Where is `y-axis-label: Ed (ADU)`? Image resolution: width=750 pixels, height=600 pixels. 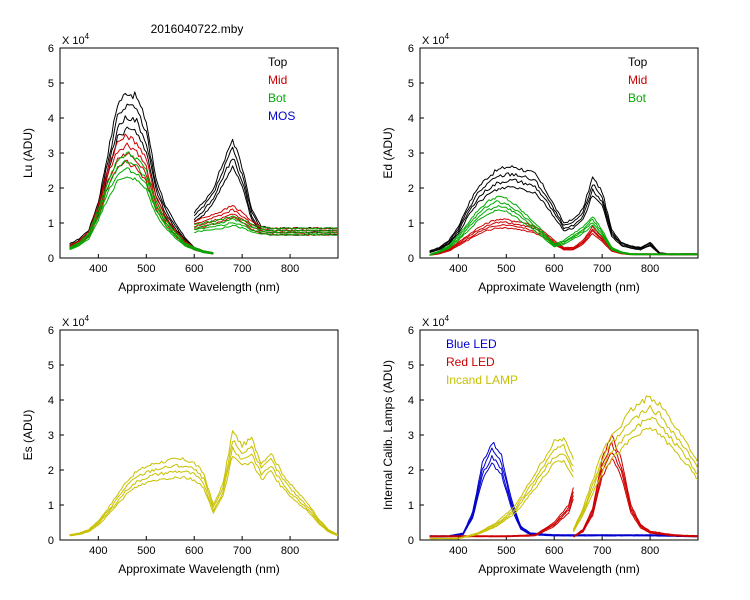
y-axis-label: Ed (ADU) is located at coordinates (388, 152).